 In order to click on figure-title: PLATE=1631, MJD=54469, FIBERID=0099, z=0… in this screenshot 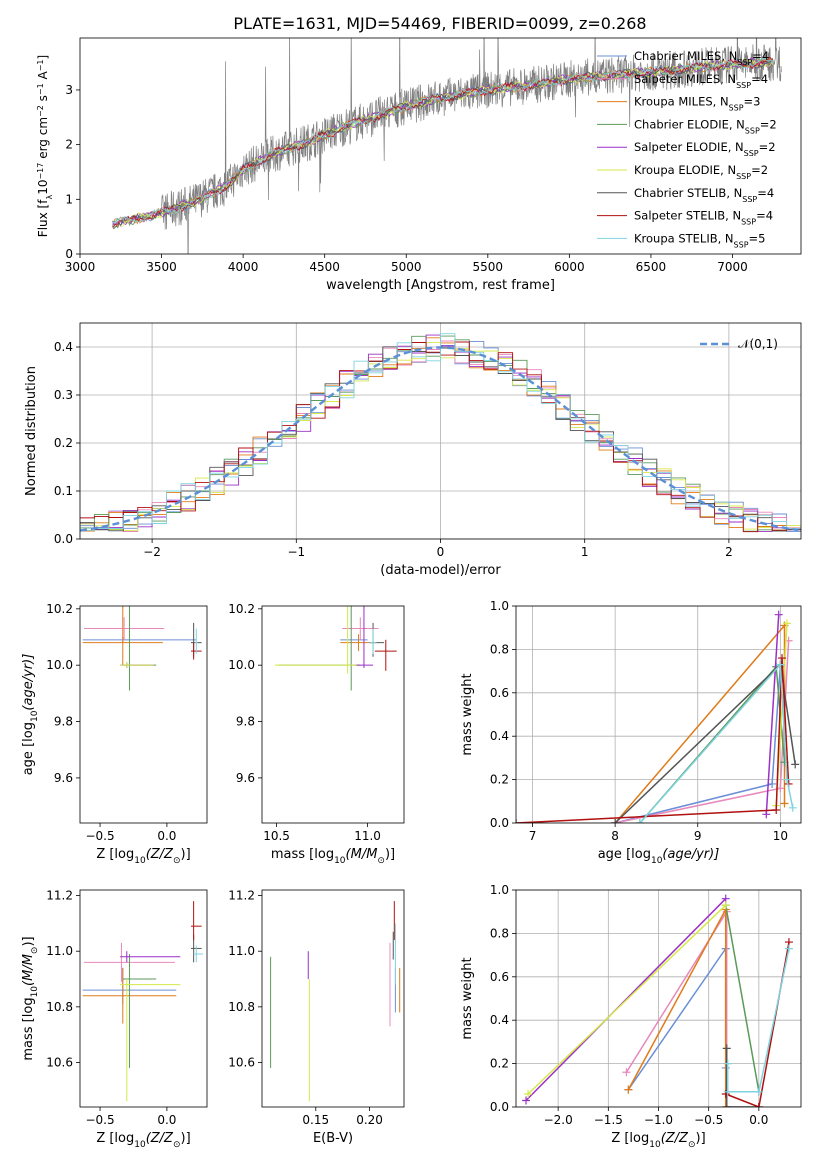, I will do `click(439, 23)`.